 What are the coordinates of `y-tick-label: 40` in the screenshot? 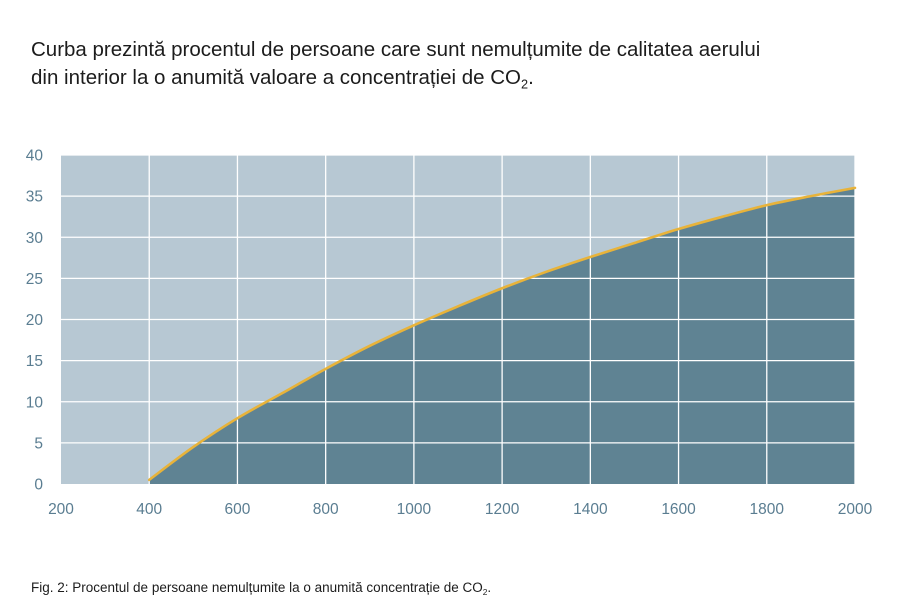 It's located at (35, 156).